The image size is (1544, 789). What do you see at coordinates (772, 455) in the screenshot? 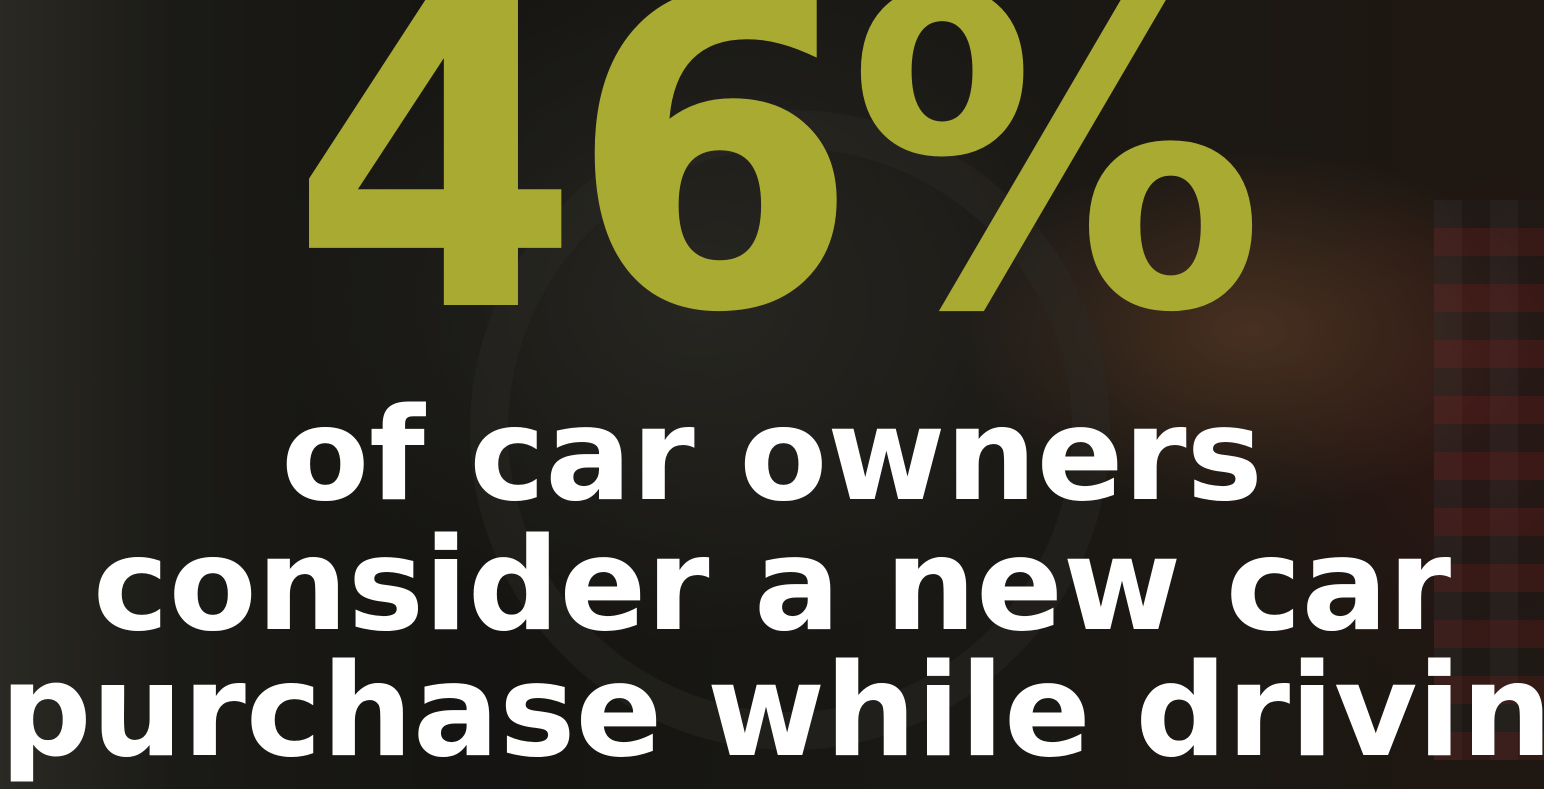
I see `caption-line-1: of car owners` at bounding box center [772, 455].